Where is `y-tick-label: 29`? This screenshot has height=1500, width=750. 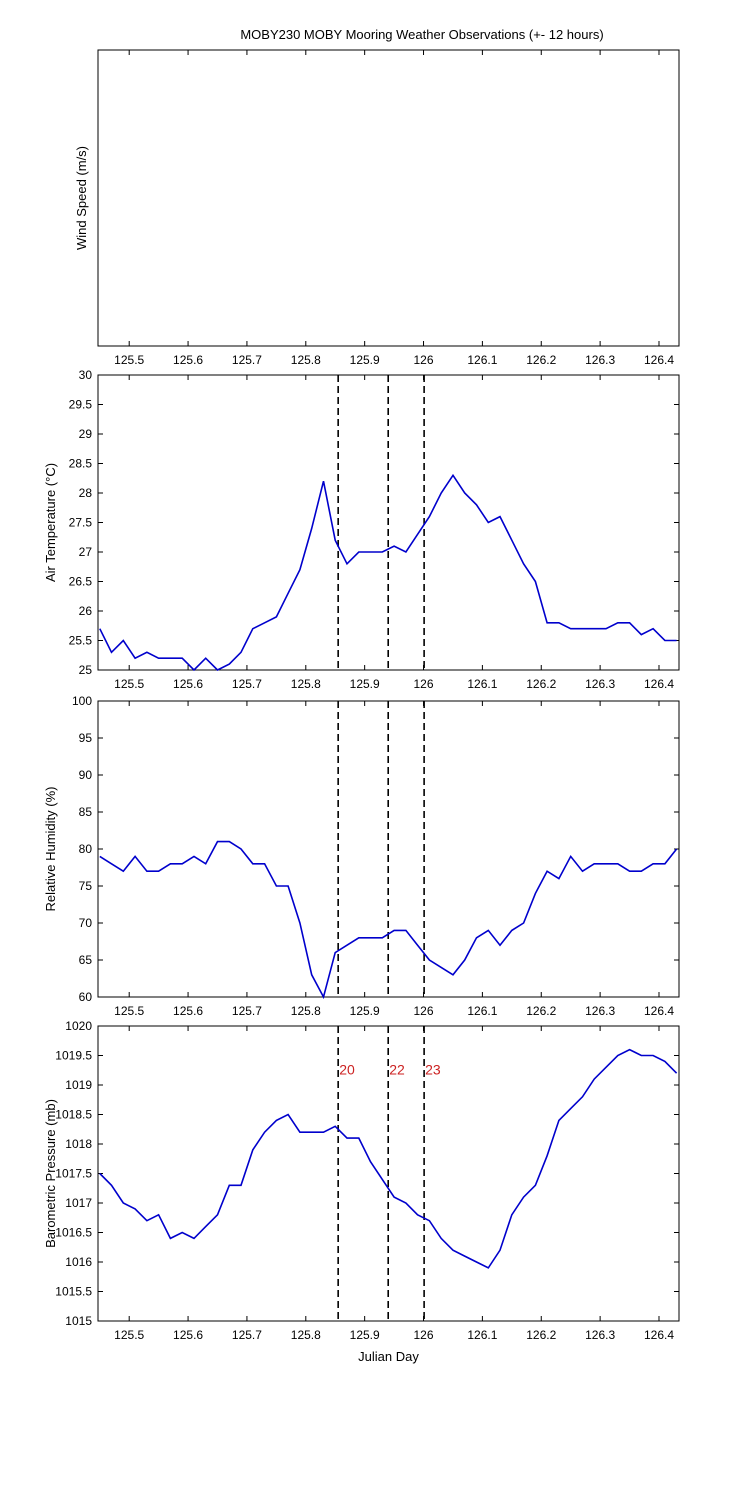
y-tick-label: 29 is located at coordinates (86, 434).